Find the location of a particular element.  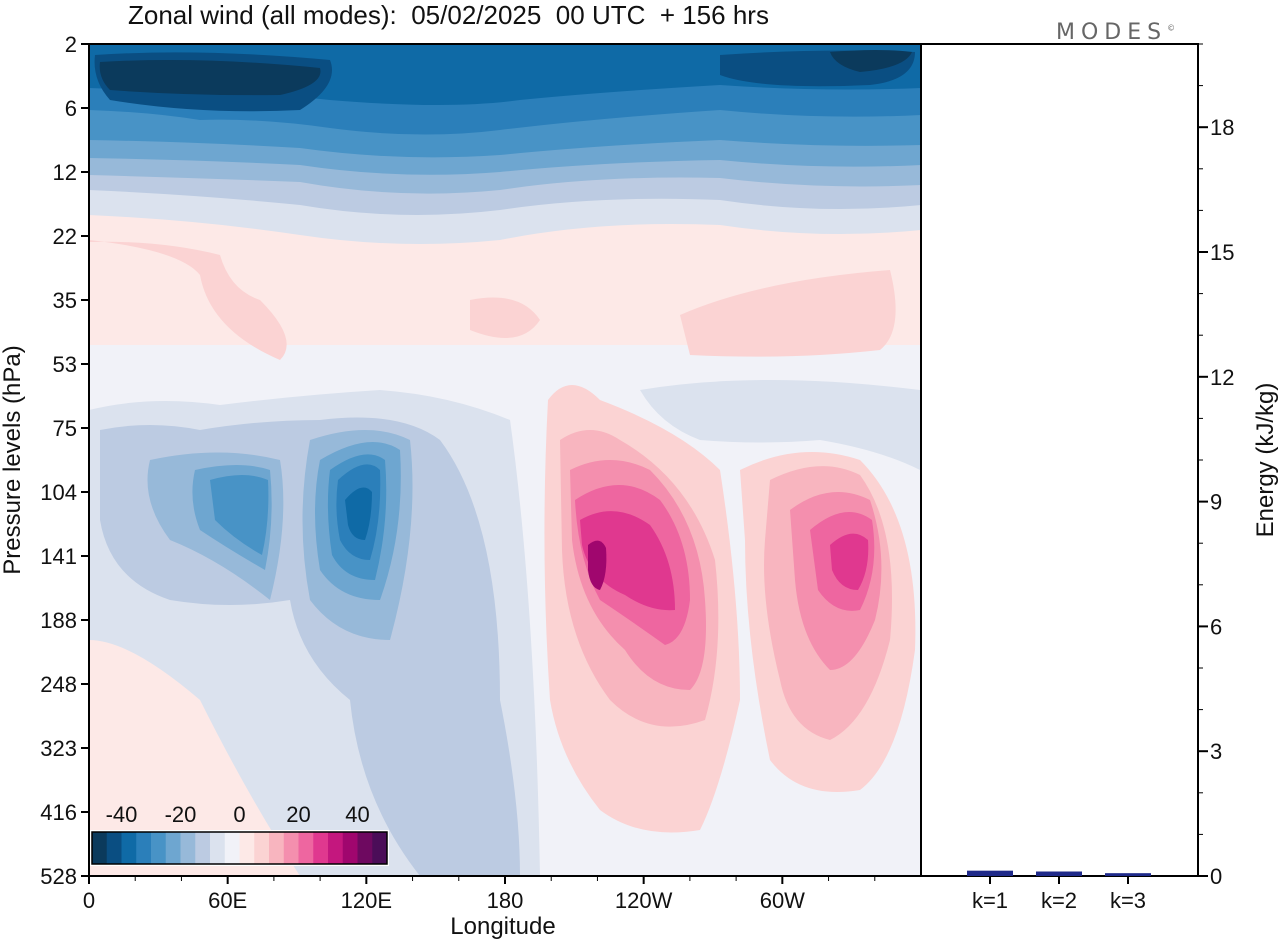

easterly-core-max is located at coordinates (358, 513).